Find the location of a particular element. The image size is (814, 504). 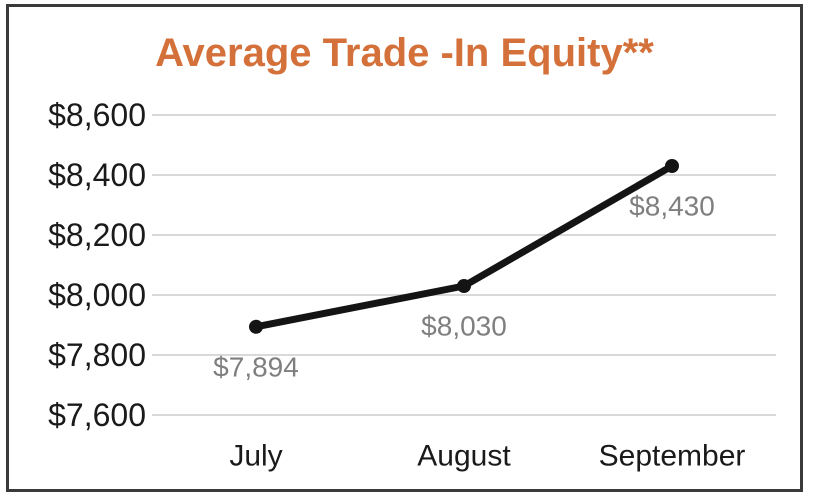

y-axis-tick-label: $7,600 is located at coordinates (97, 415).